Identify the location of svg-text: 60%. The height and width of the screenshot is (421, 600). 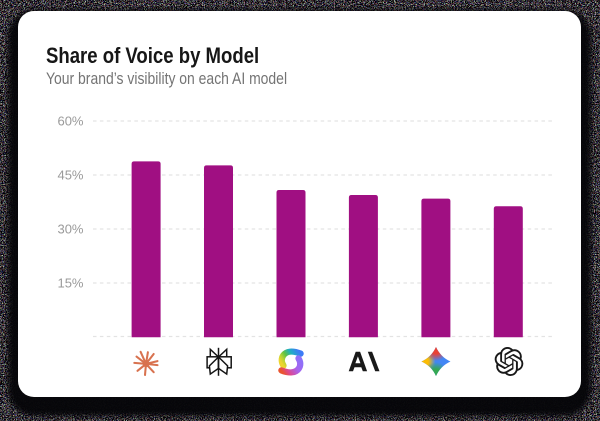
(70, 121).